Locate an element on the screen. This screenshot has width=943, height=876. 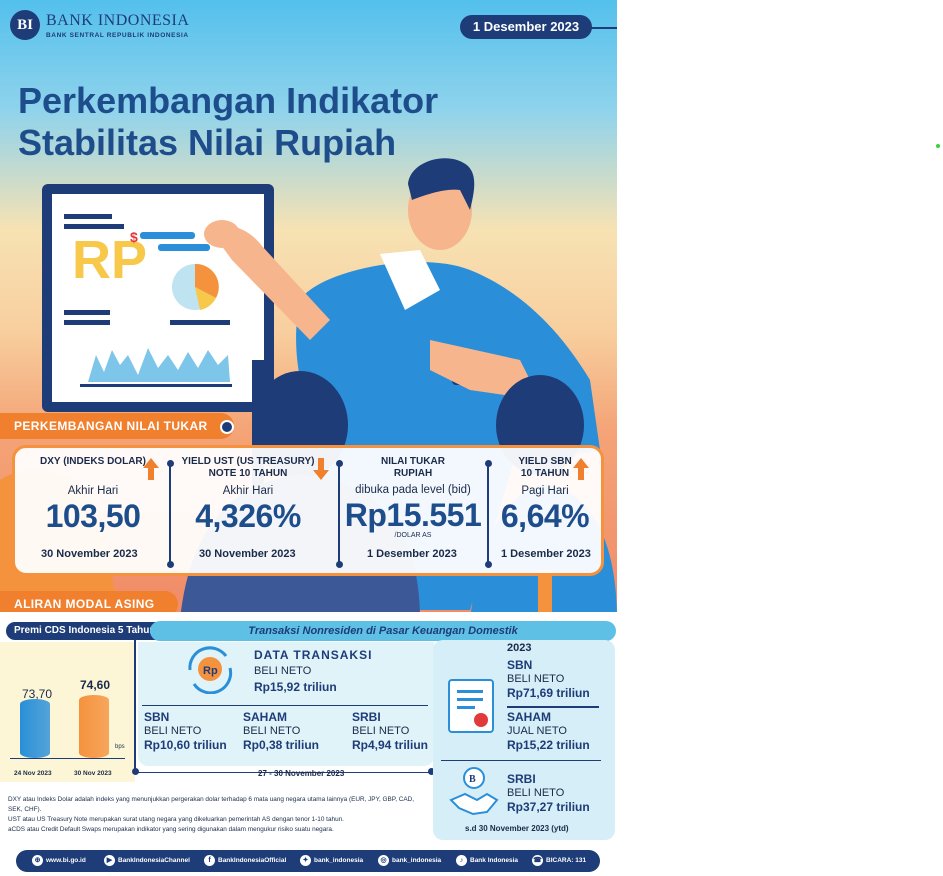
social-youtube: ▶ BankIndonesiaChannel is located at coordinates (147, 861).